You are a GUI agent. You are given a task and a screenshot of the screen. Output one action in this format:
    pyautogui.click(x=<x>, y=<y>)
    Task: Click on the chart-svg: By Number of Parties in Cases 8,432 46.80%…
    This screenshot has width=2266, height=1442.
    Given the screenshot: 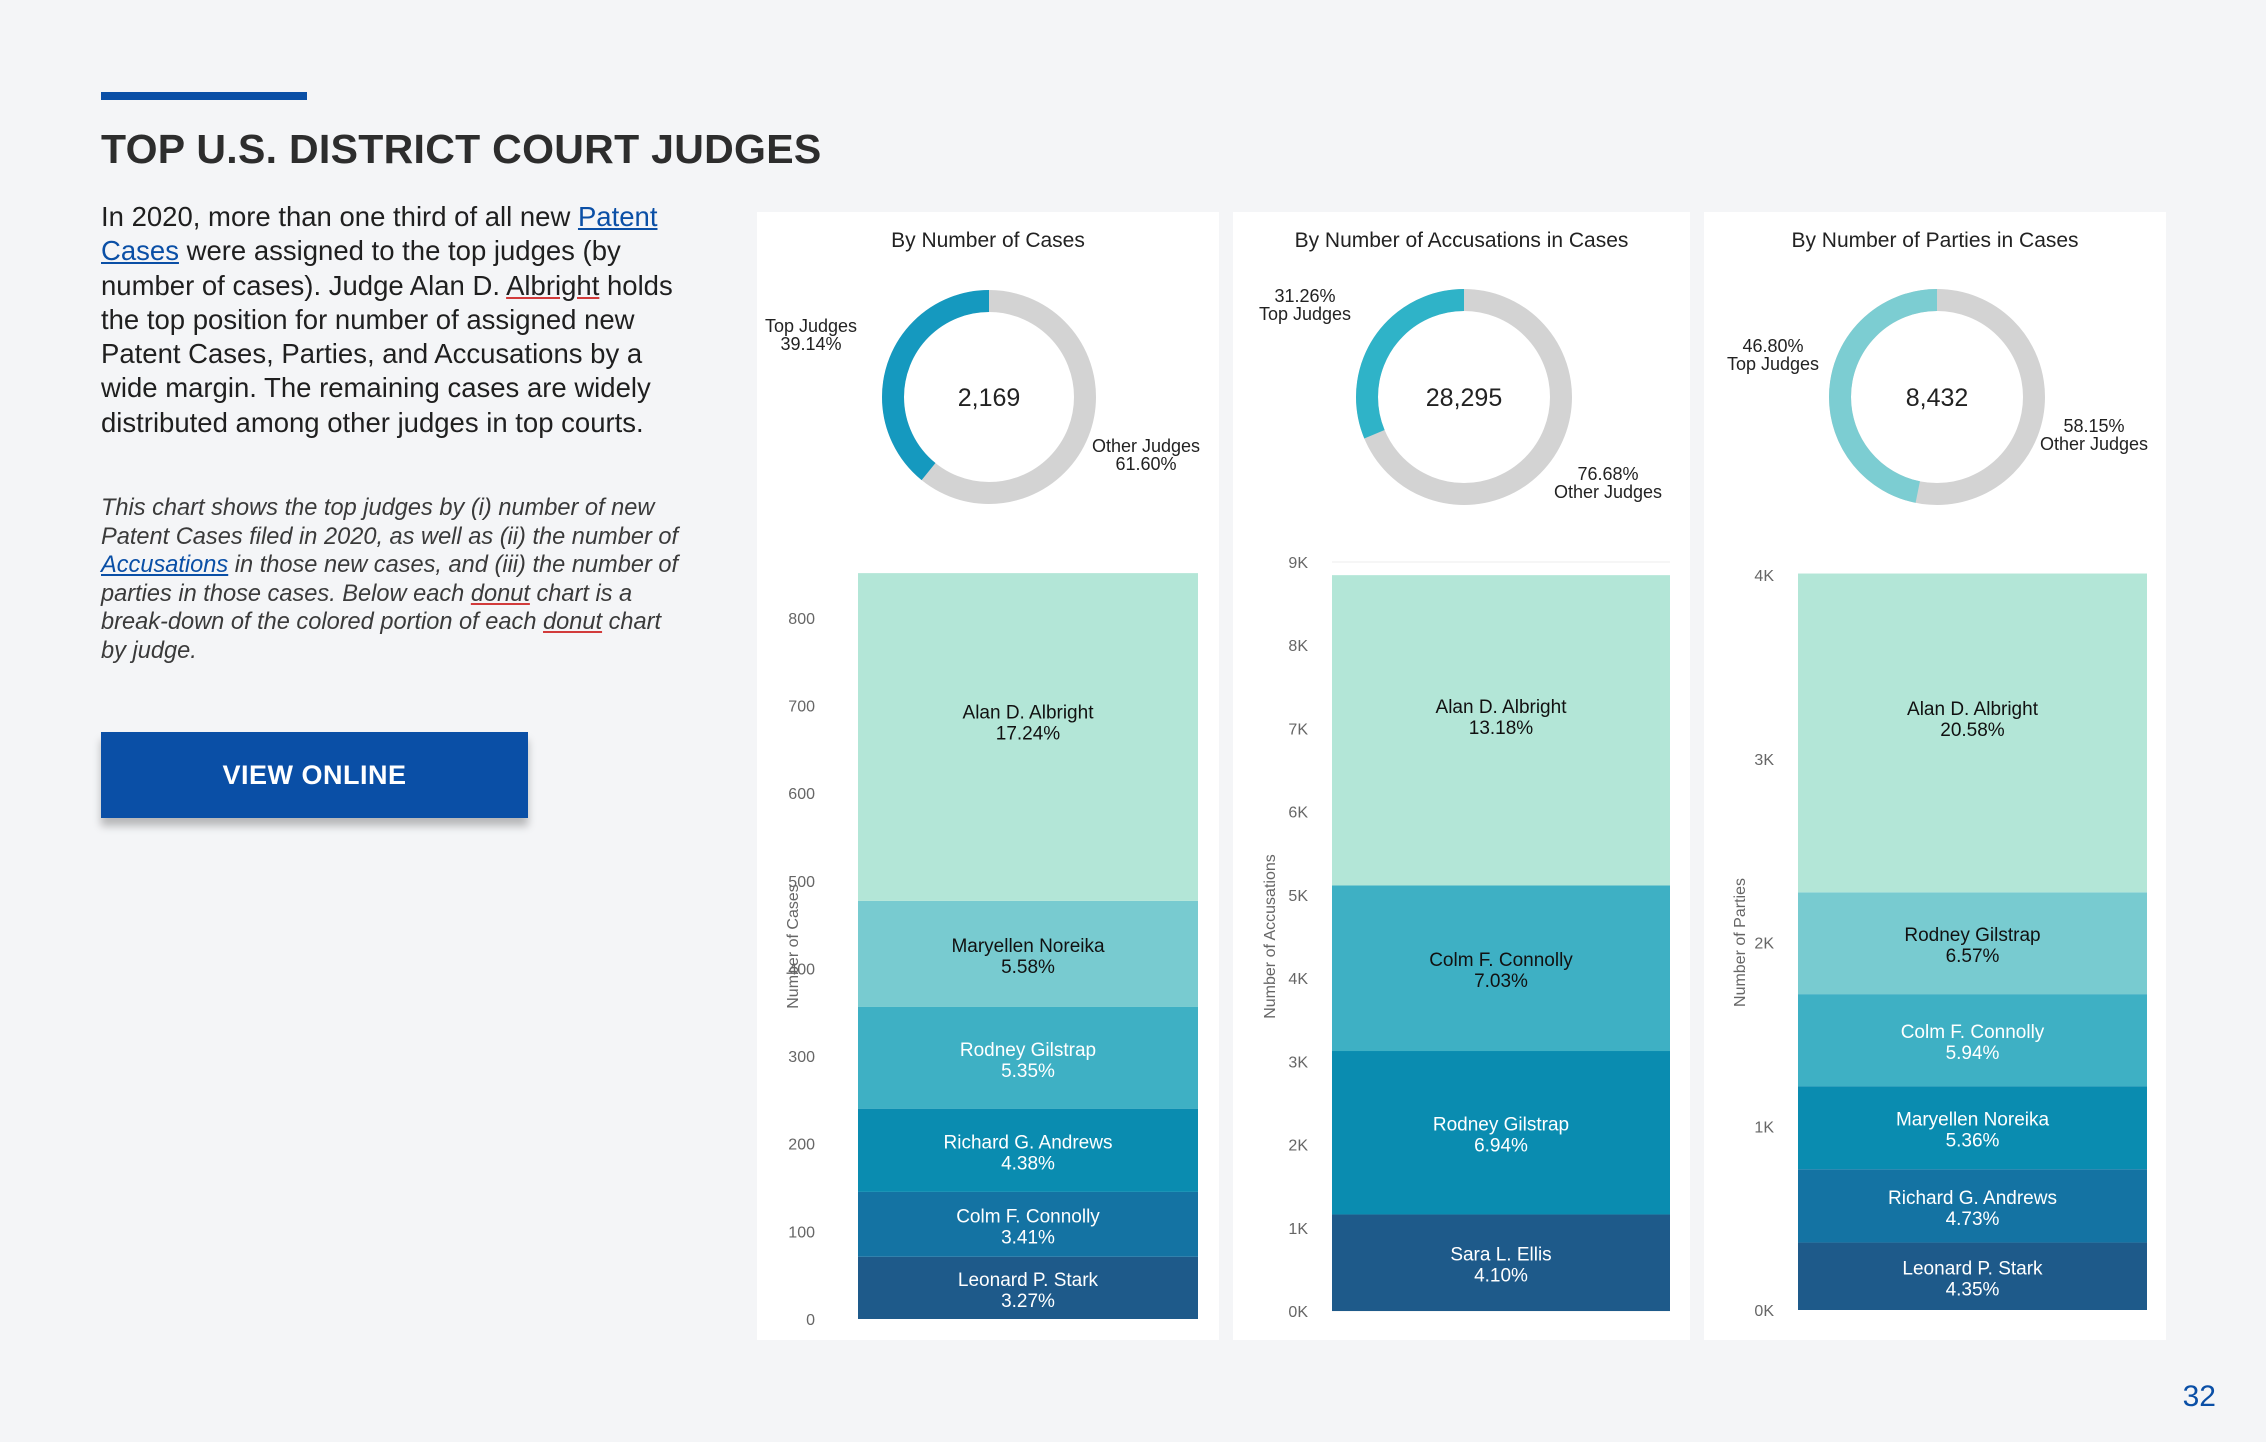 What is the action you would take?
    pyautogui.click(x=1937, y=774)
    